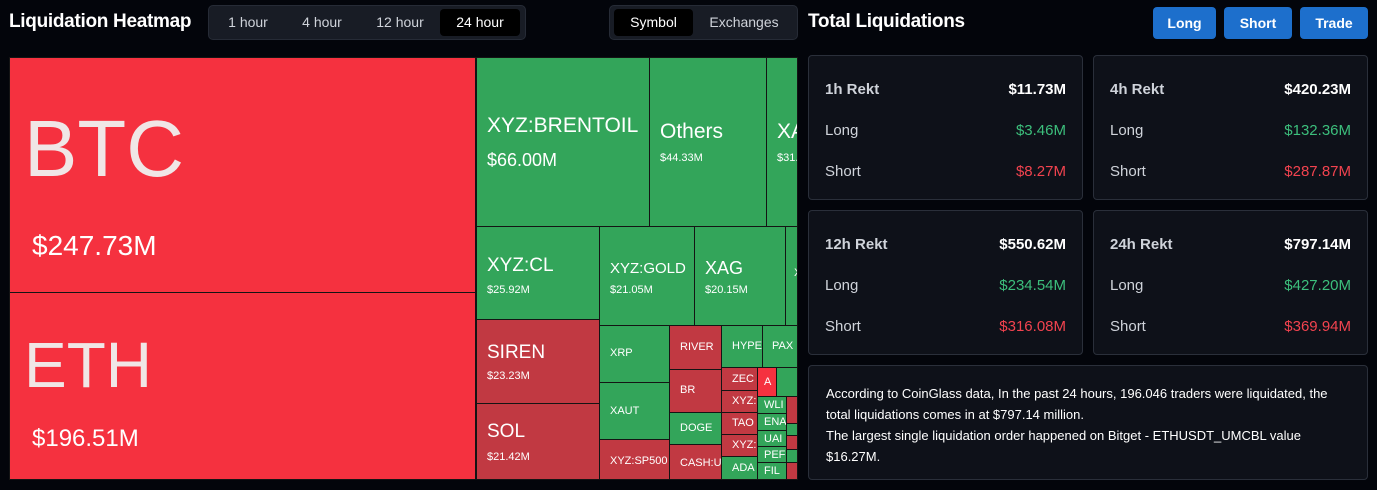  What do you see at coordinates (1184, 23) in the screenshot?
I see `long-button: Long` at bounding box center [1184, 23].